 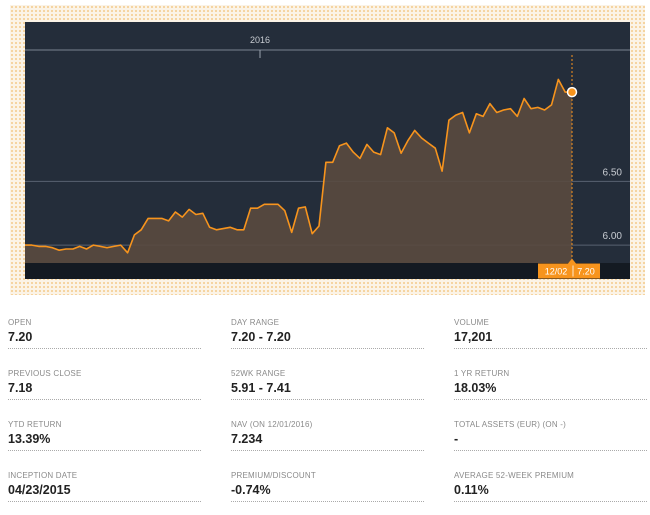 What do you see at coordinates (613, 236) in the screenshot?
I see `y-tick-label: 6.00` at bounding box center [613, 236].